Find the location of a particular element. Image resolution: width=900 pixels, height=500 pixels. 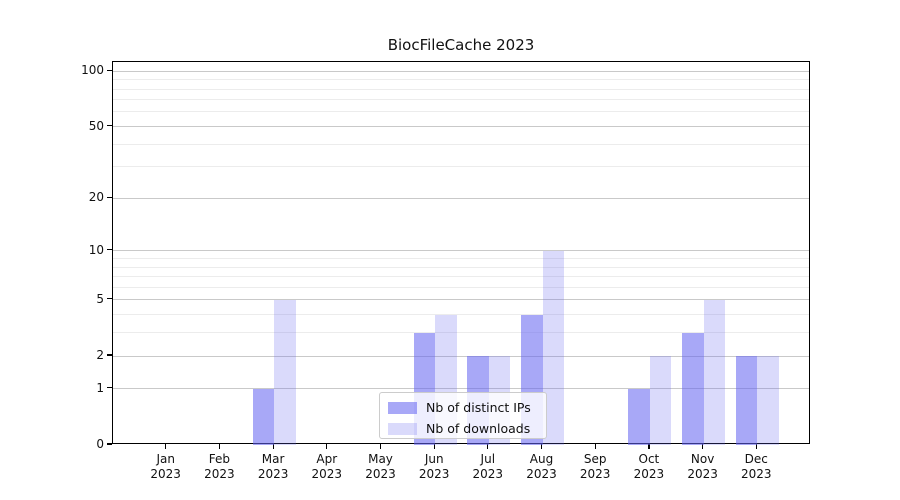

x-axis-tick-may is located at coordinates (380, 446).